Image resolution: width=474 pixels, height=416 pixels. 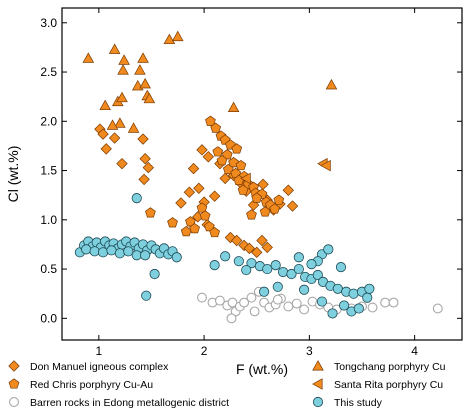 What do you see at coordinates (210, 81) in the screenshot?
I see `series-tongchang-porphyry-cu` at bounding box center [210, 81].